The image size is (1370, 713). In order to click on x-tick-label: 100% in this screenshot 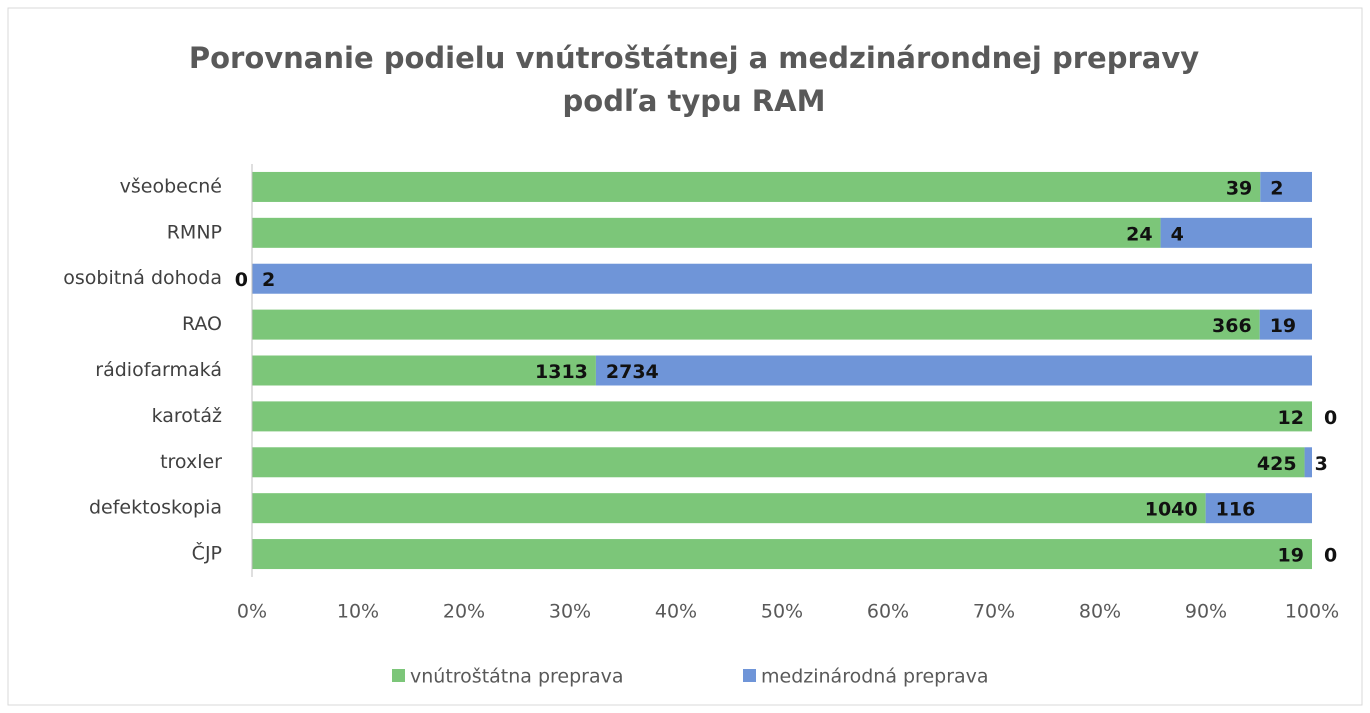, I will do `click(1312, 612)`.